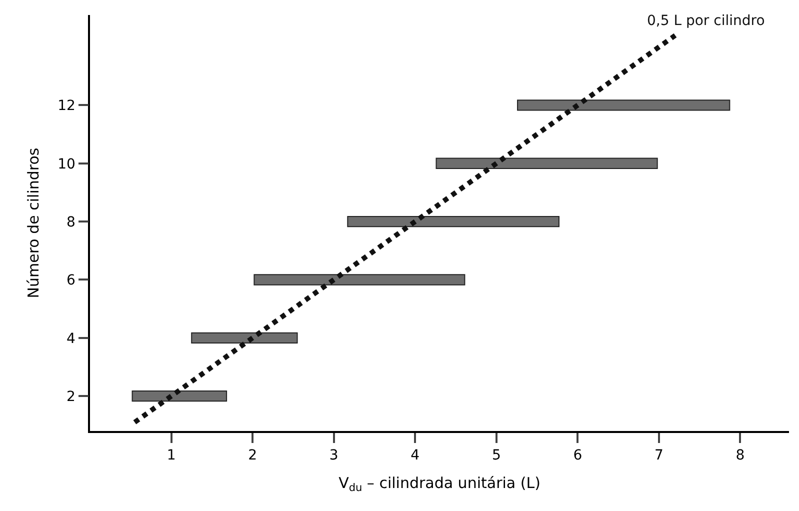 The height and width of the screenshot is (511, 799). Describe the element at coordinates (33, 223) in the screenshot. I see `y-axis-title: Número de cilindros` at that location.